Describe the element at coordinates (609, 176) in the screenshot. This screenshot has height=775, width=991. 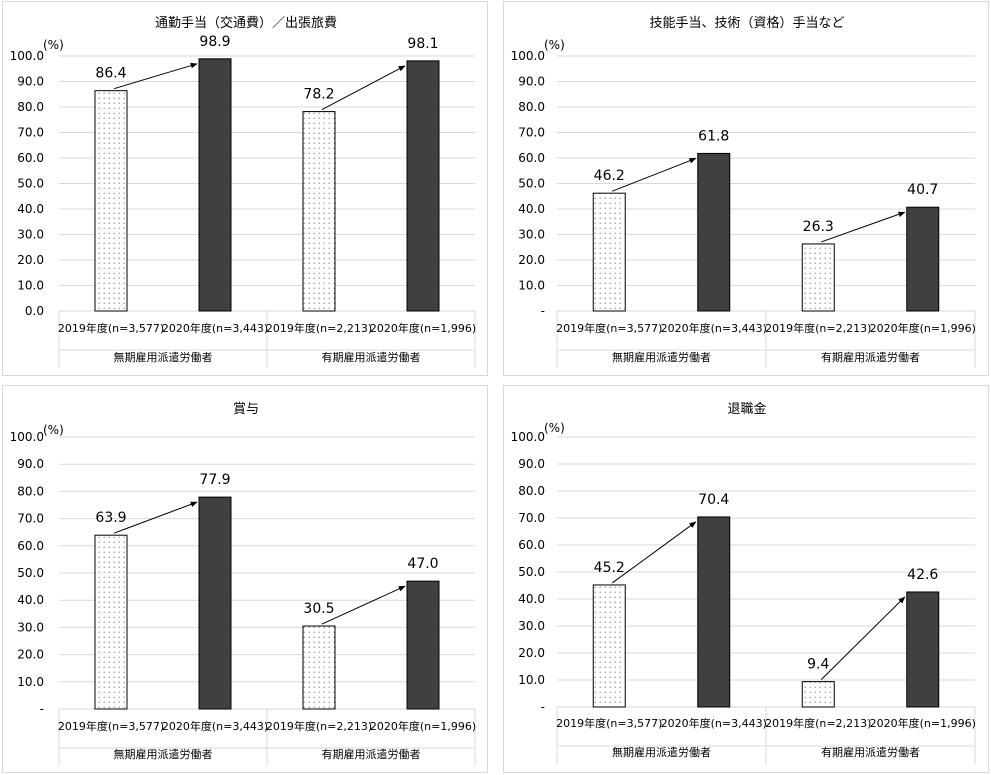
I see `data-label: 46.2` at that location.